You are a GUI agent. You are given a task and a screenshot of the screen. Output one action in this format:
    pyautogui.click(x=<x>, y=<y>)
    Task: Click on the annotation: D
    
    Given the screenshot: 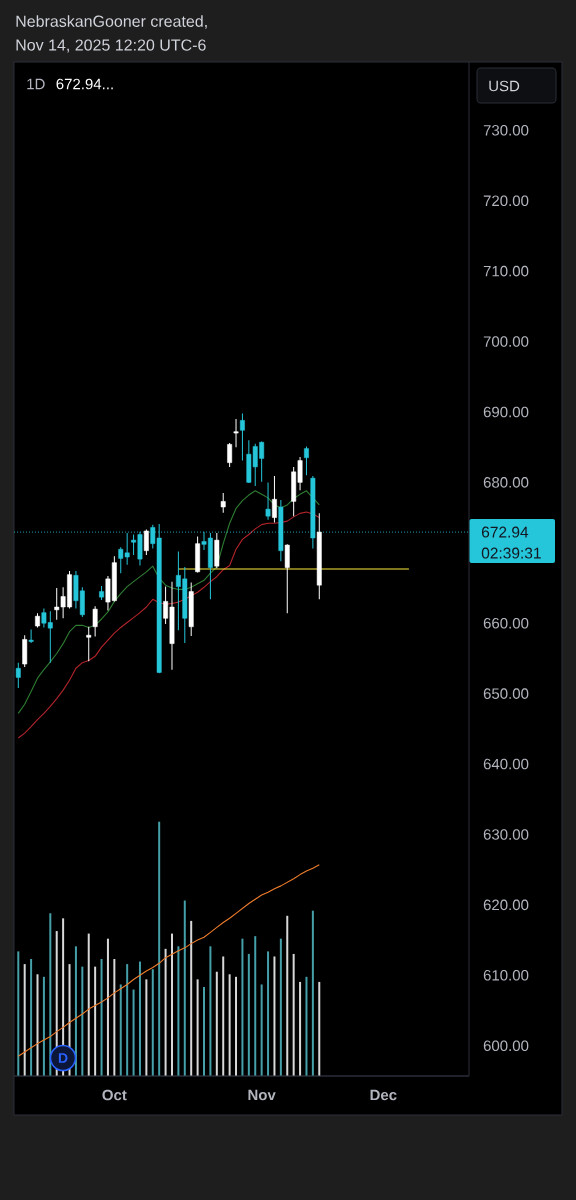 What is the action you would take?
    pyautogui.click(x=63, y=1058)
    